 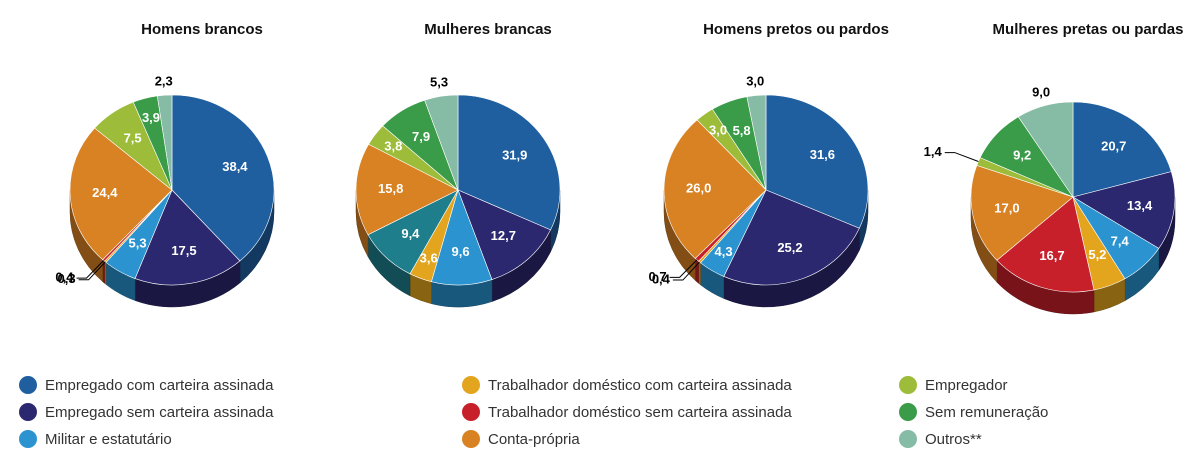 What do you see at coordinates (1140, 205) in the screenshot?
I see `data-label: 13,4` at bounding box center [1140, 205].